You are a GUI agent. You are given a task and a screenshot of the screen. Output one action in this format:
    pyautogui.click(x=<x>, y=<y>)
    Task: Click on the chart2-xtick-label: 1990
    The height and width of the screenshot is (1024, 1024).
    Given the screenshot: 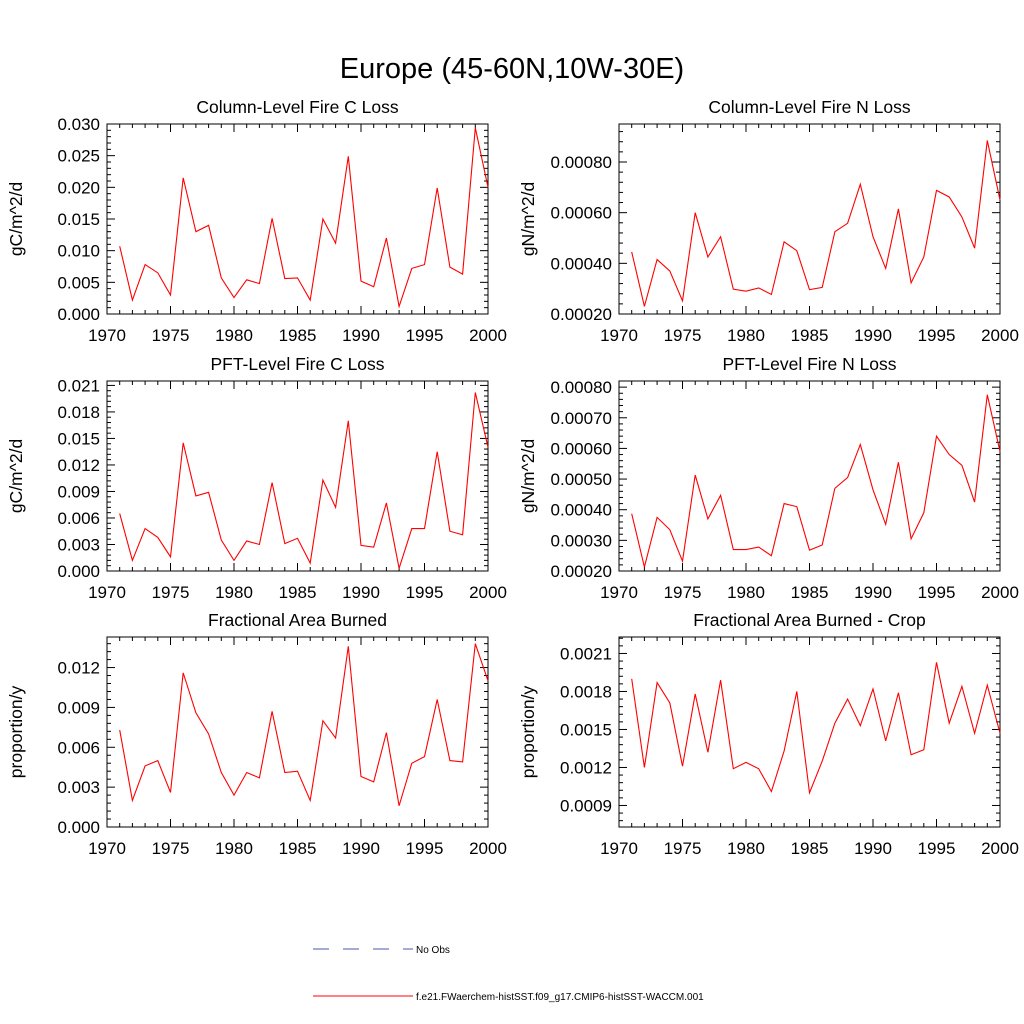 What is the action you would take?
    pyautogui.click(x=361, y=592)
    